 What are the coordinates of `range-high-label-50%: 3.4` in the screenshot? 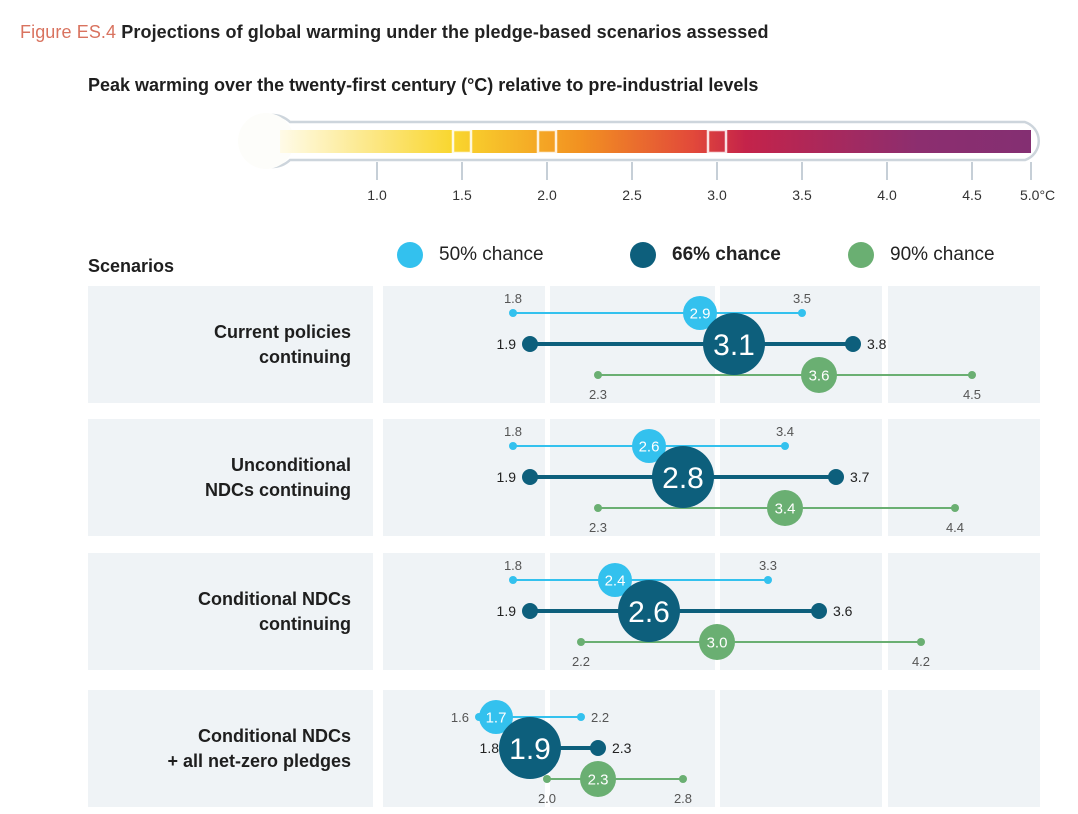 It's located at (785, 431).